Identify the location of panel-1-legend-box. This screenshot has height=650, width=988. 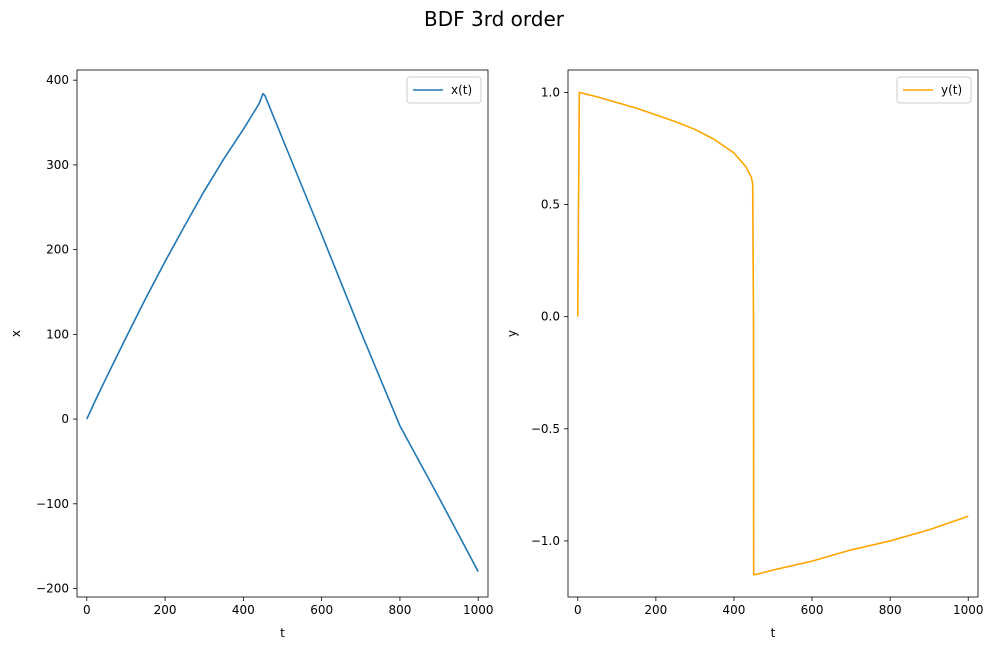
(444, 90).